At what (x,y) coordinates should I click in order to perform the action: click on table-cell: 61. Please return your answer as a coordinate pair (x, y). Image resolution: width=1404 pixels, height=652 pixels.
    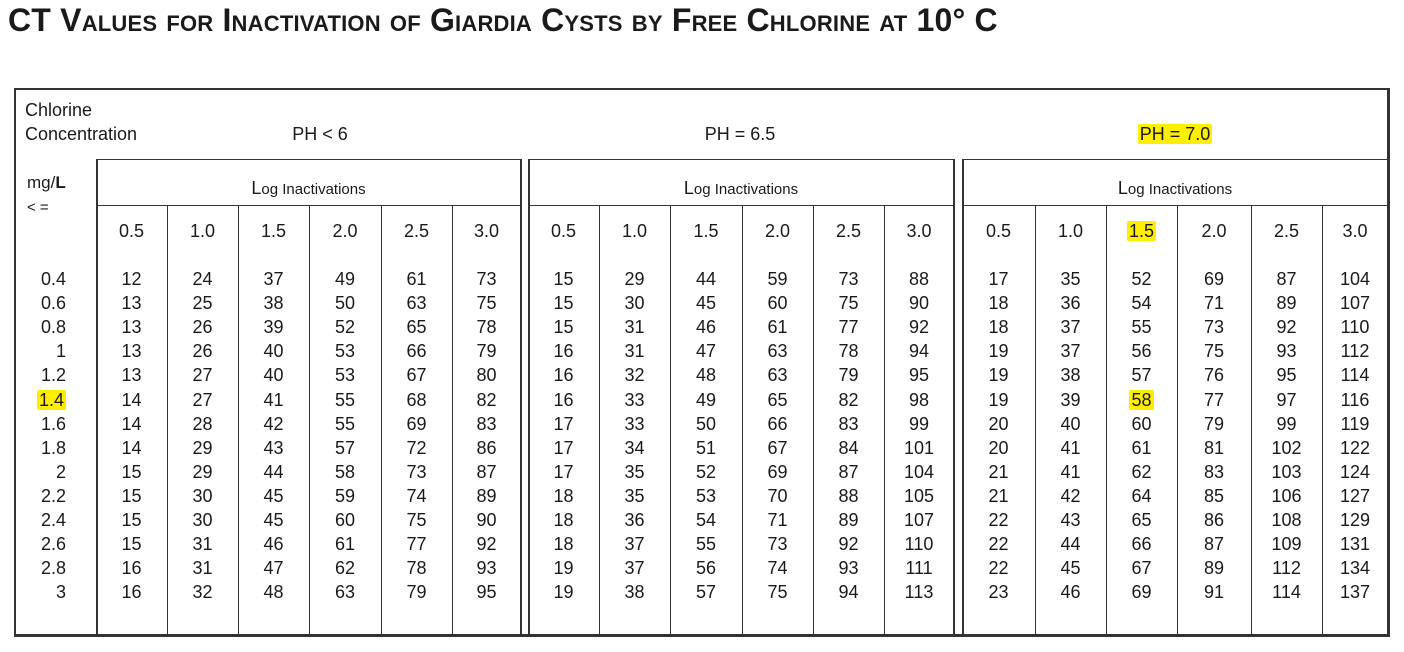
    Looking at the image, I should click on (1141, 448).